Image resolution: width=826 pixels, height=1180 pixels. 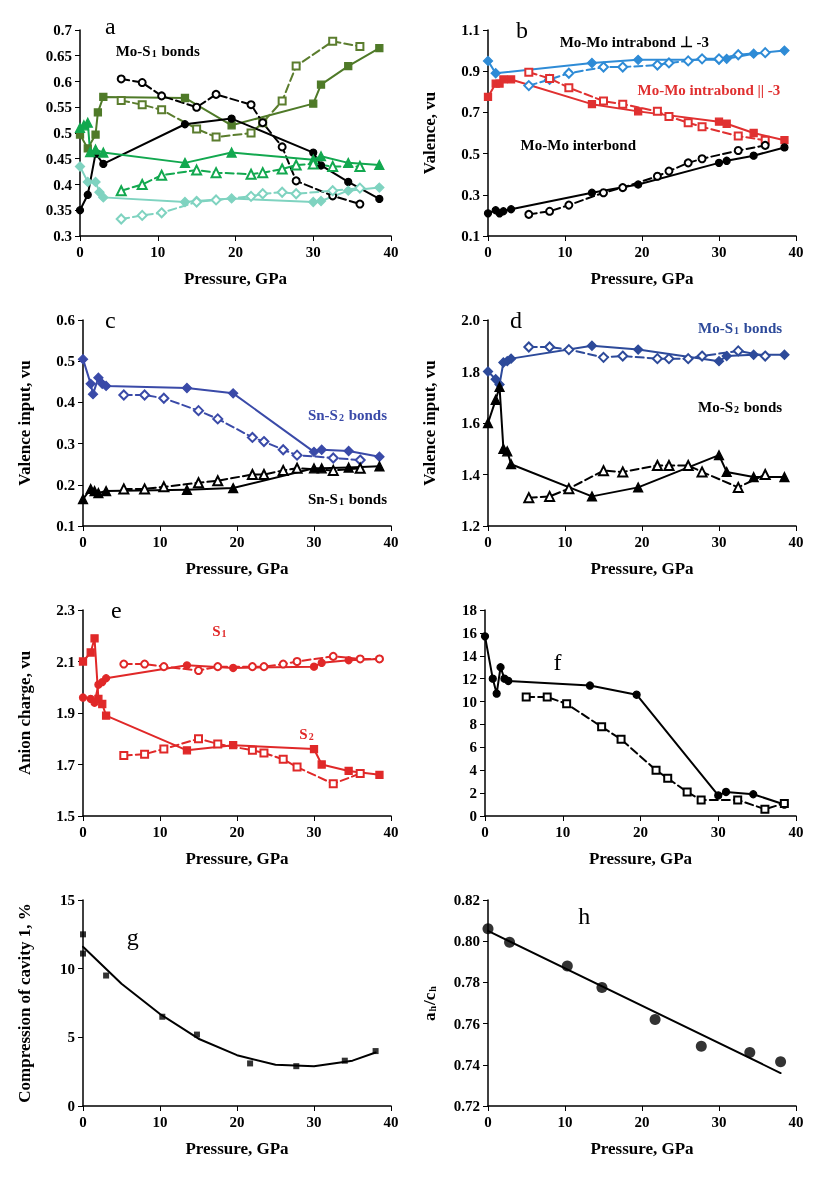 What do you see at coordinates (65, 713) in the screenshot?
I see `y-tick-label: 1.9` at bounding box center [65, 713].